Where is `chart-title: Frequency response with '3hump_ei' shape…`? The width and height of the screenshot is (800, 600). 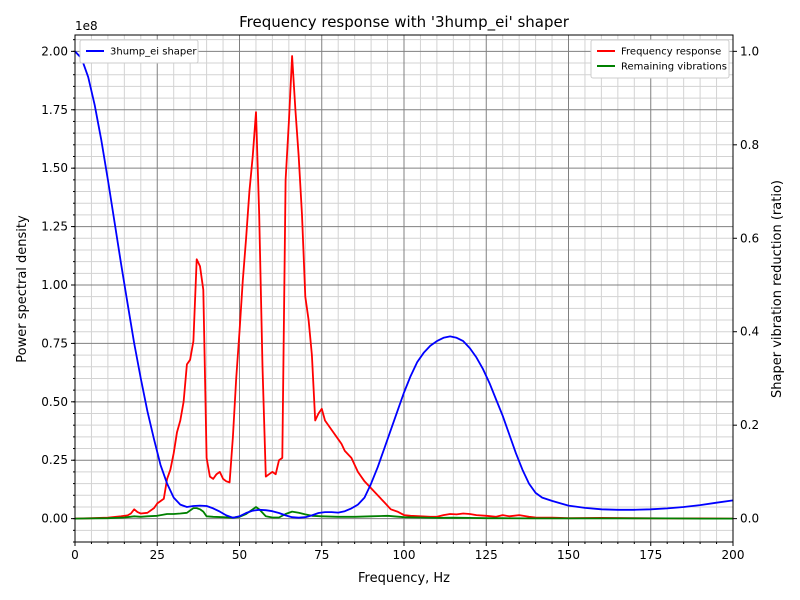
chart-title: Frequency response with '3hump_ei' shape… is located at coordinates (404, 22).